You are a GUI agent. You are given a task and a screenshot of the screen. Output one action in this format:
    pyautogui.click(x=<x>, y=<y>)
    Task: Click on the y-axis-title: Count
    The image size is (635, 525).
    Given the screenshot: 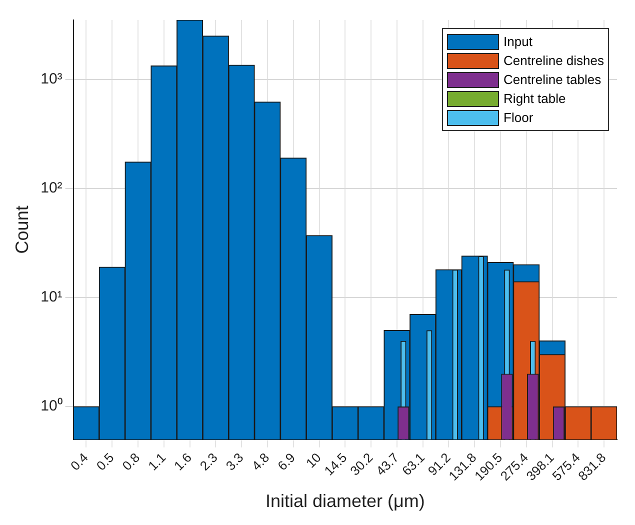 What is the action you would take?
    pyautogui.click(x=22, y=230)
    